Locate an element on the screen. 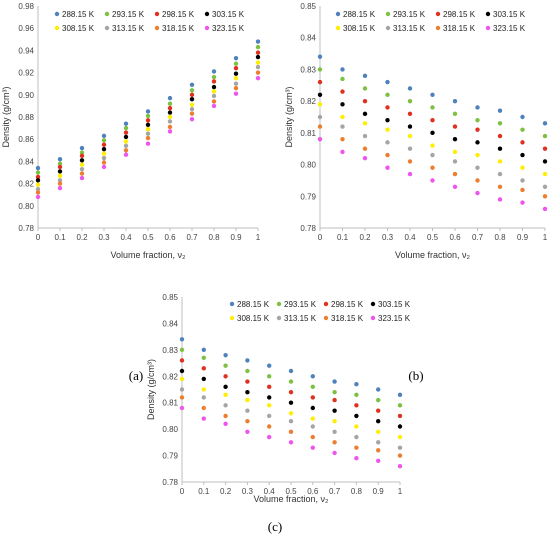 The image size is (550, 539). ch0-legend-item: 293.15 K is located at coordinates (124, 14).